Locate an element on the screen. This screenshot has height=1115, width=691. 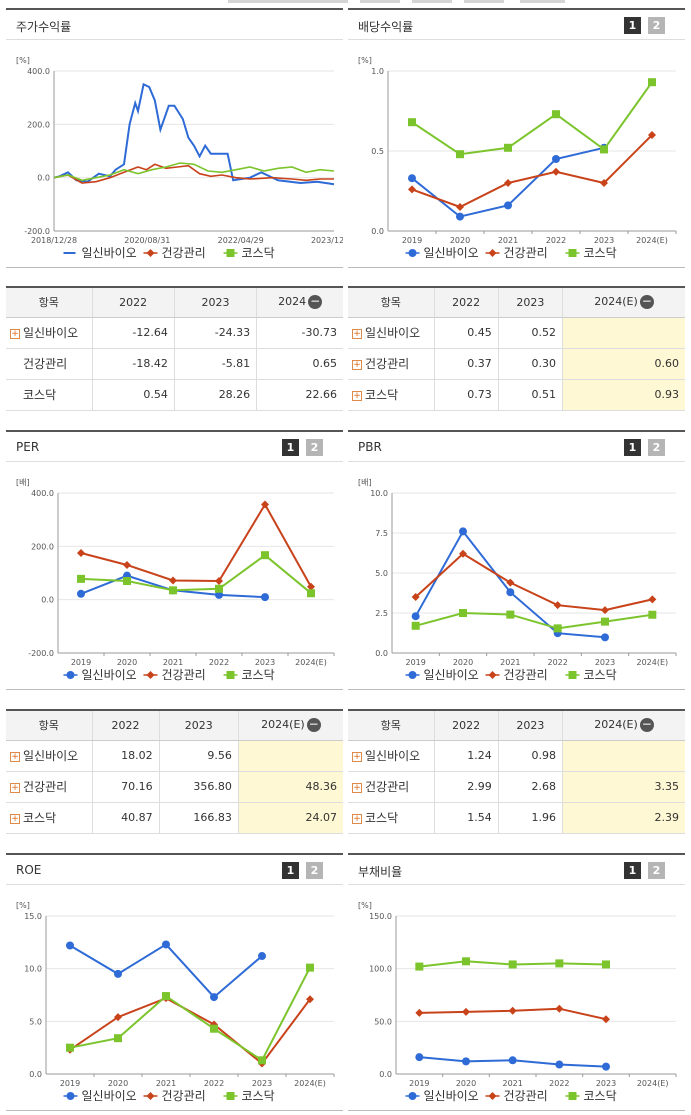
value-cell: 0.98 is located at coordinates (530, 756).